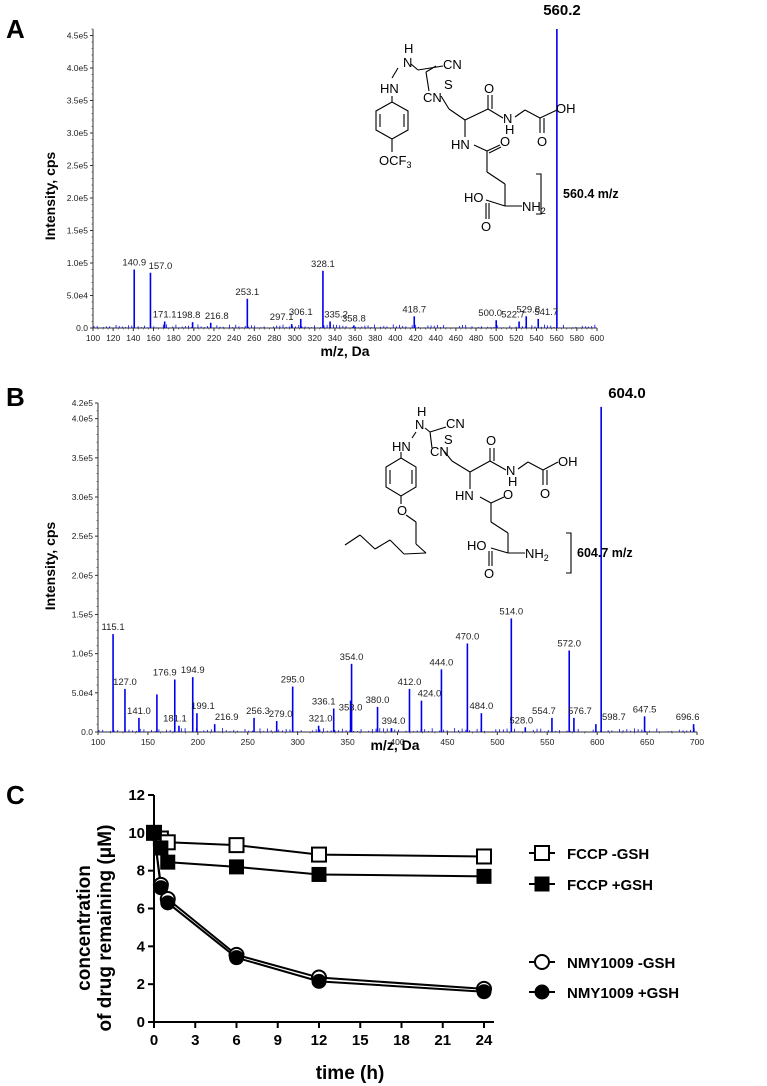  I want to click on peak-label: 444.0, so click(442, 662).